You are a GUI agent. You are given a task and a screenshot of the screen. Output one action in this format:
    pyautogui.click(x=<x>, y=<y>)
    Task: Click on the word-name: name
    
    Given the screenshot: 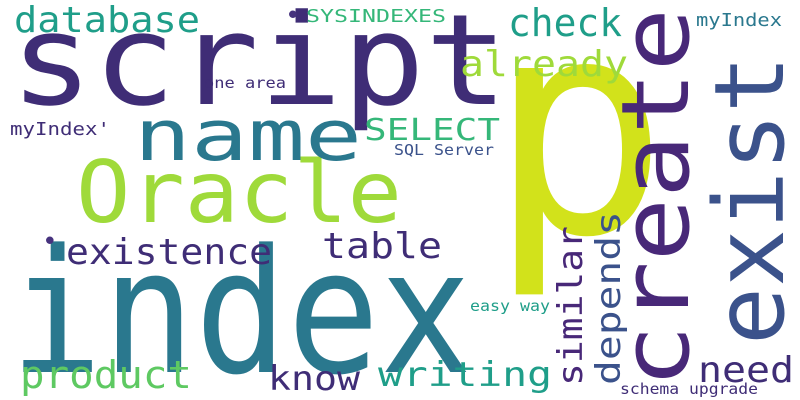 What is the action you would take?
    pyautogui.click(x=248, y=136)
    